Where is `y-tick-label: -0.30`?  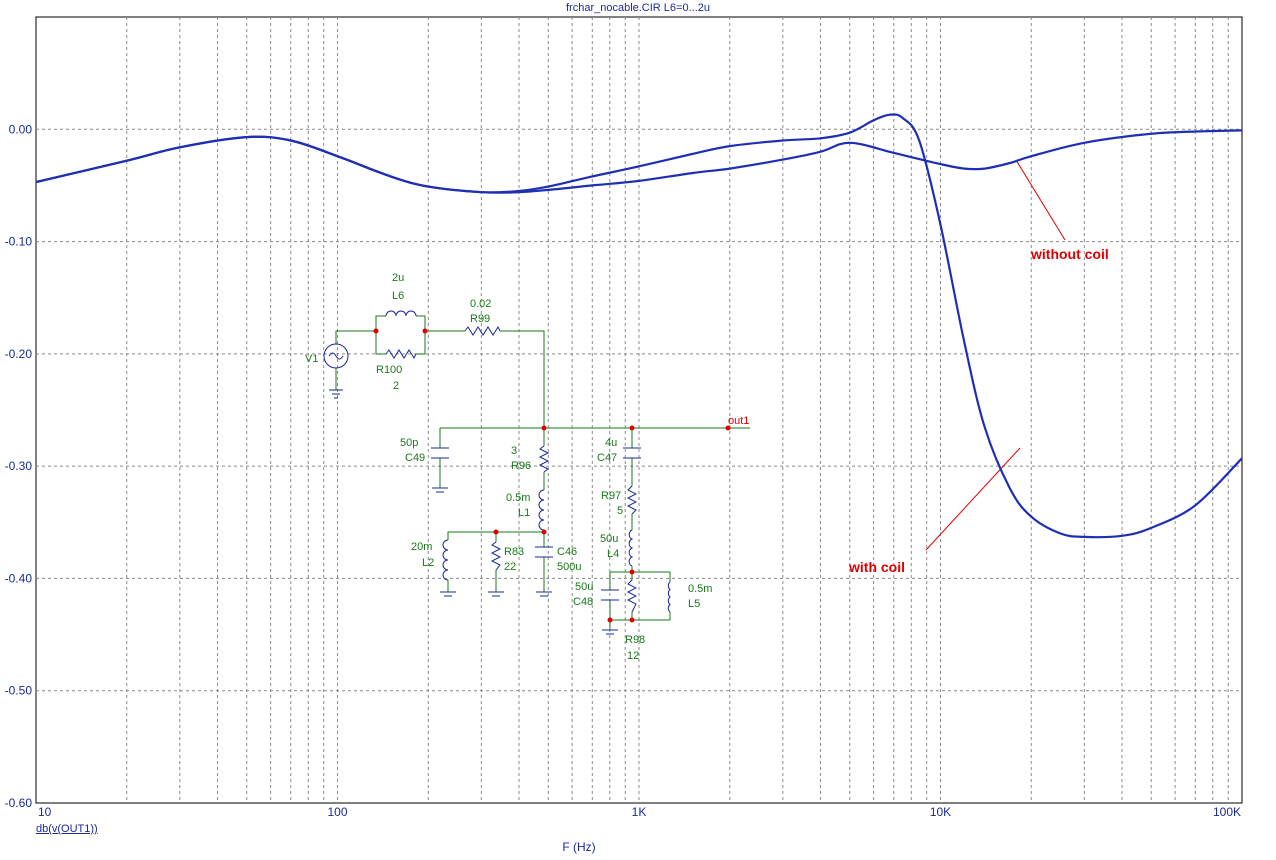 y-tick-label: -0.30 is located at coordinates (19, 466).